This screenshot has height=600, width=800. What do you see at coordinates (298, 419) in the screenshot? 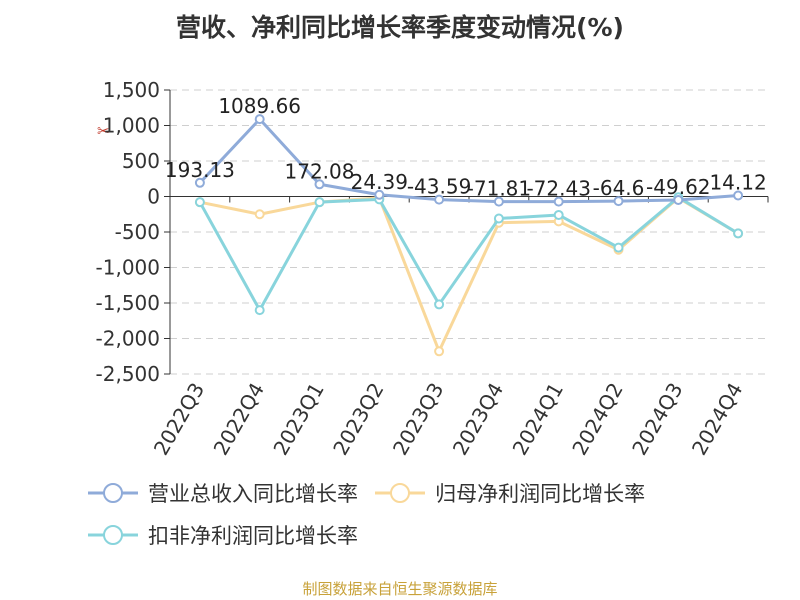
I see `x-tick-label: 2023Q1` at bounding box center [298, 419].